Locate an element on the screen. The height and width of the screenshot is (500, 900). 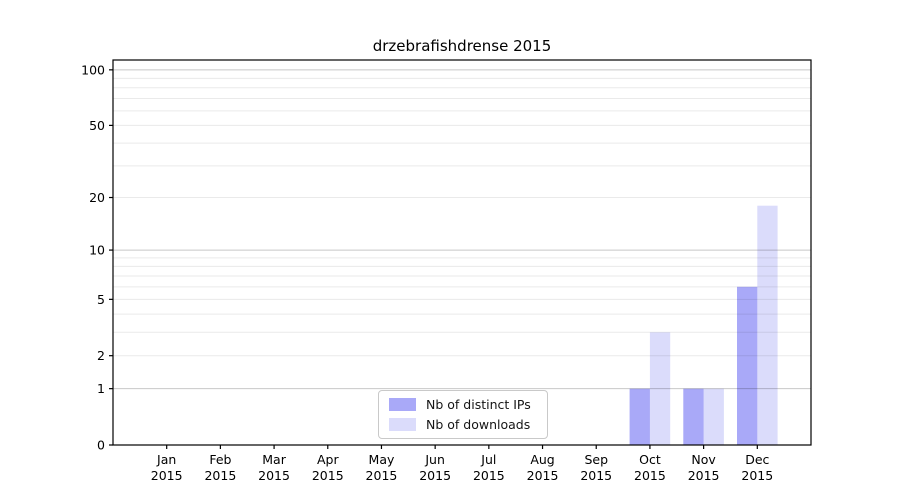
x-tick-label-month: Feb is located at coordinates (220, 459).